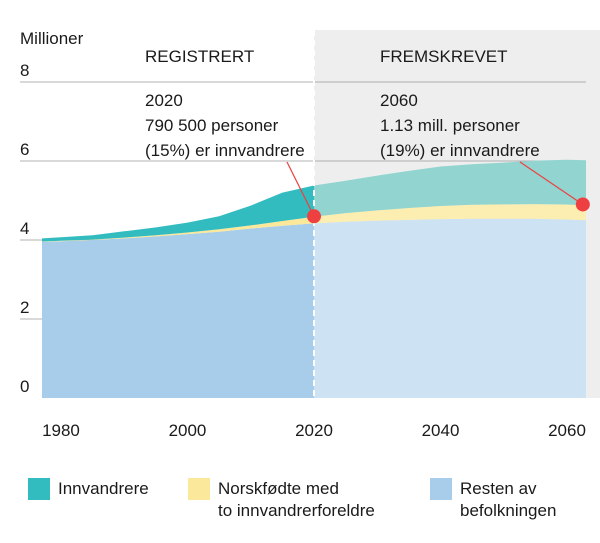 The image size is (600, 543). What do you see at coordinates (441, 489) in the screenshot?
I see `legend-swatch-resten` at bounding box center [441, 489].